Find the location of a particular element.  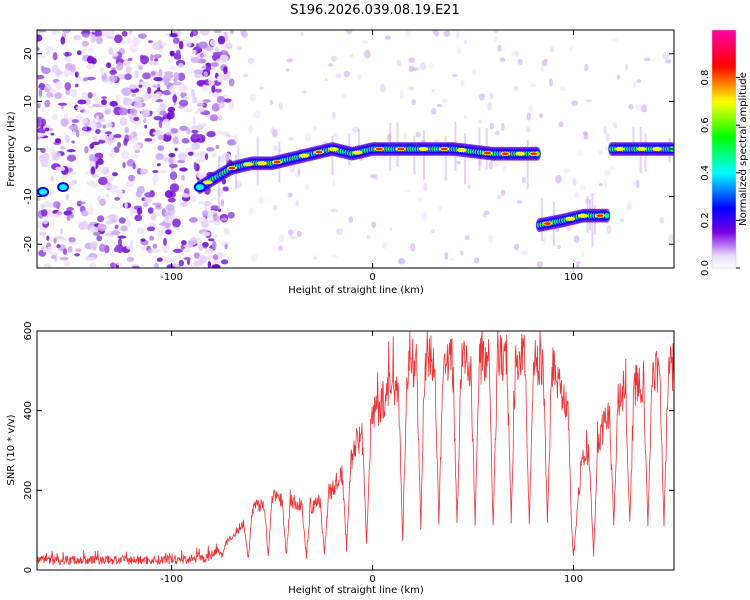

snr-x-tick-label: 0 is located at coordinates (372, 579).